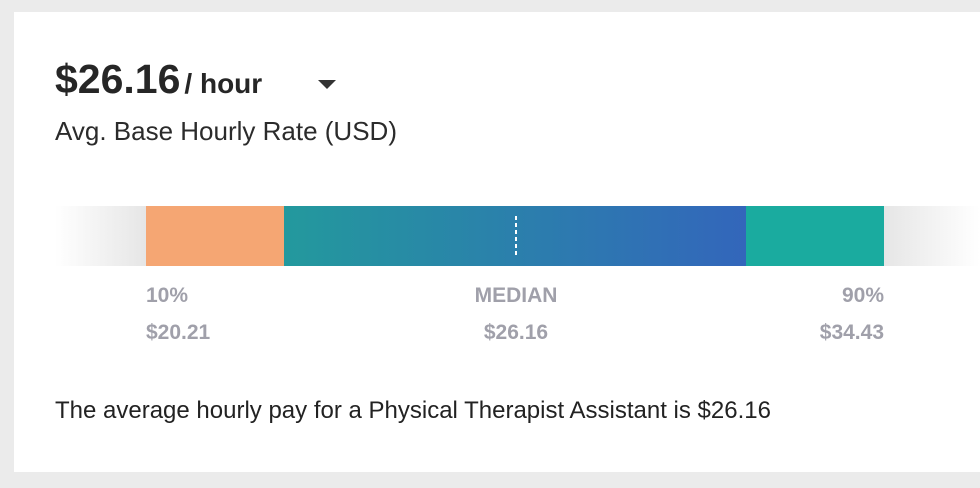 The height and width of the screenshot is (488, 980). Describe the element at coordinates (327, 84) in the screenshot. I see `unit-dropdown` at that location.